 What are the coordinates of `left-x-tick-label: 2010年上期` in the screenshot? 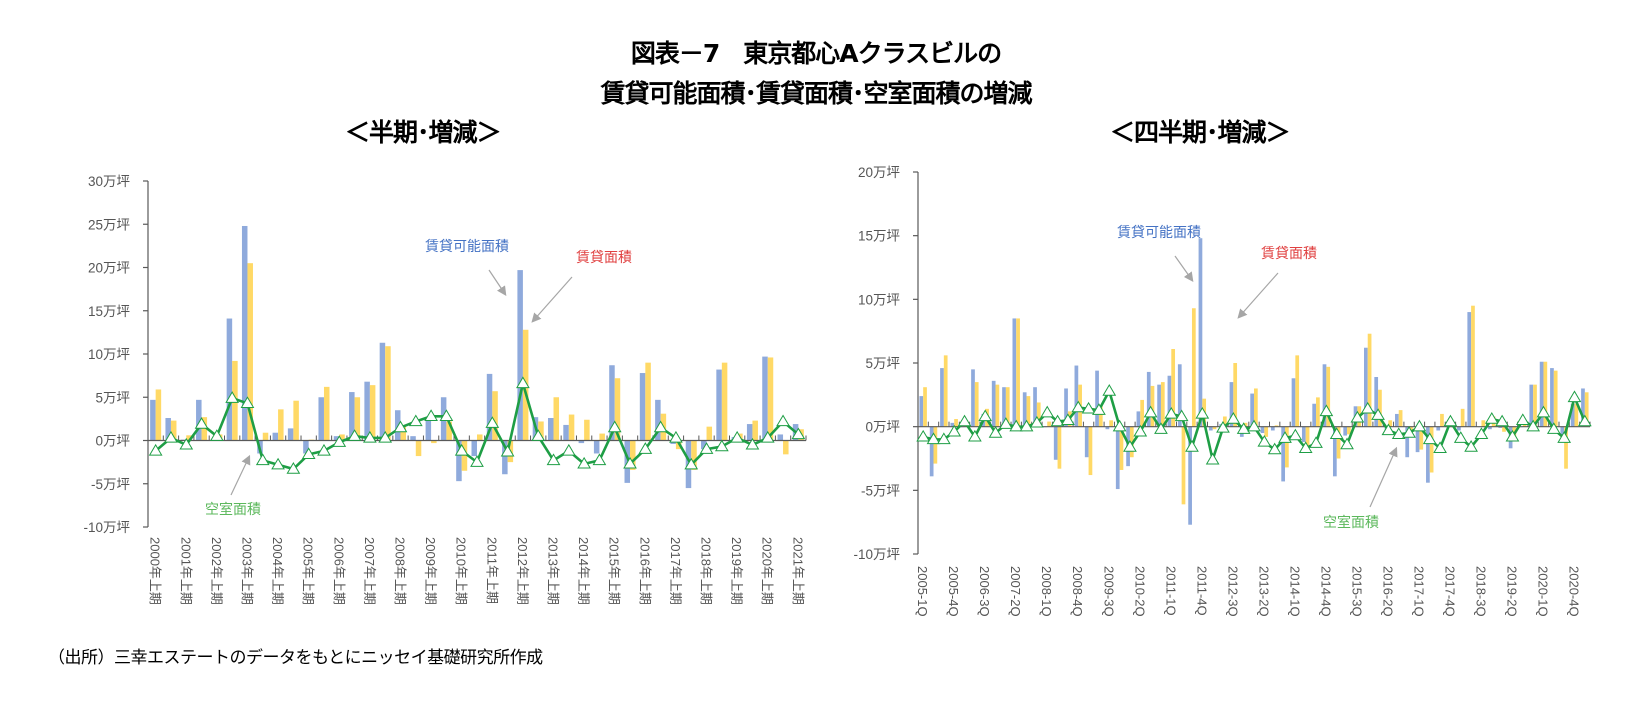 It's located at (461, 571).